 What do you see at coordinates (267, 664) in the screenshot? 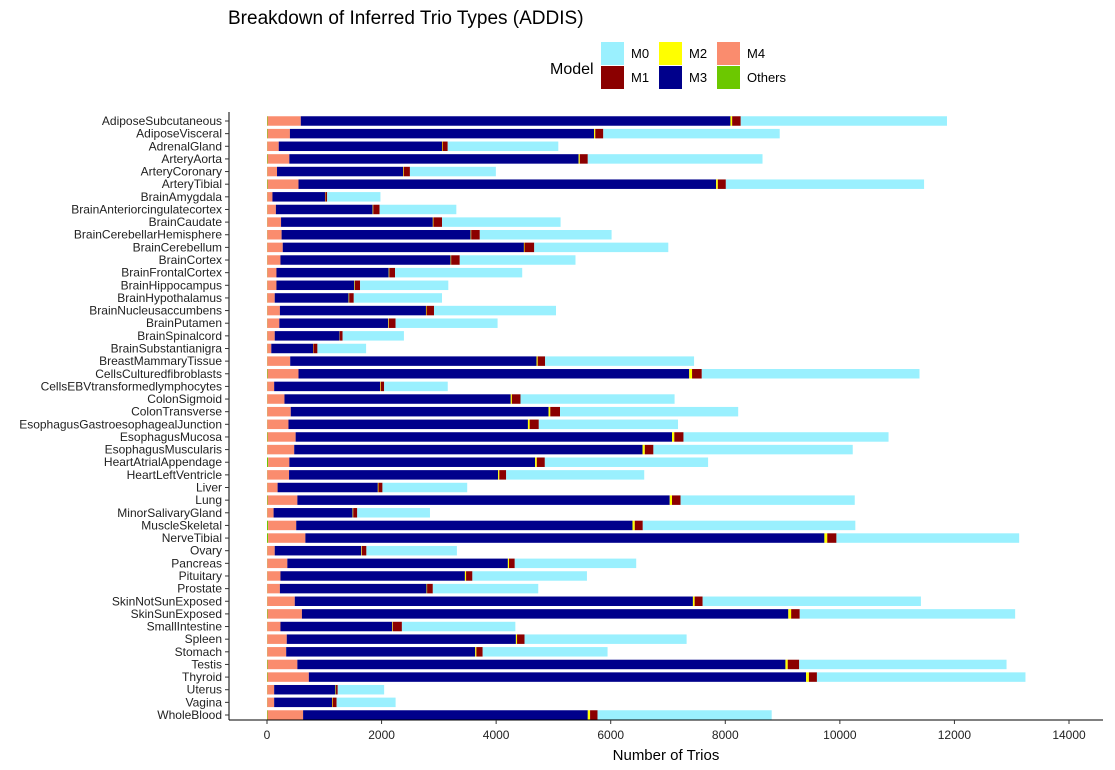
I see `bar-testis-others` at bounding box center [267, 664].